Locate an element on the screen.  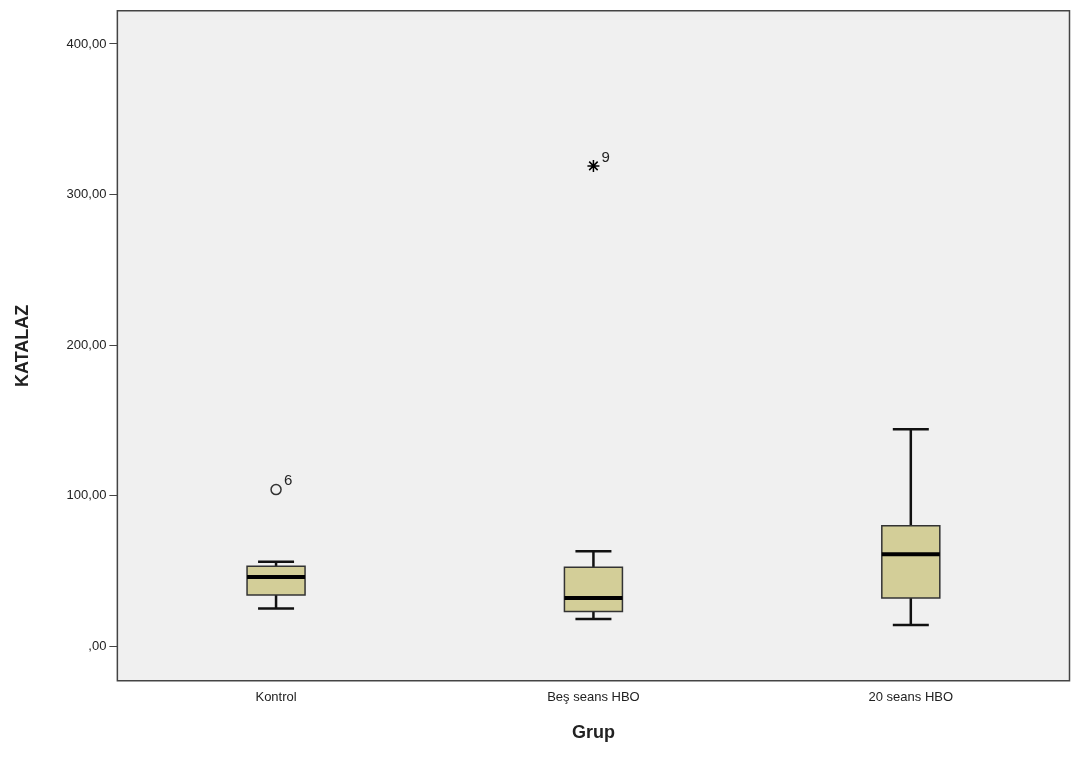
y-tick-label: 300,00 is located at coordinates (86, 194).